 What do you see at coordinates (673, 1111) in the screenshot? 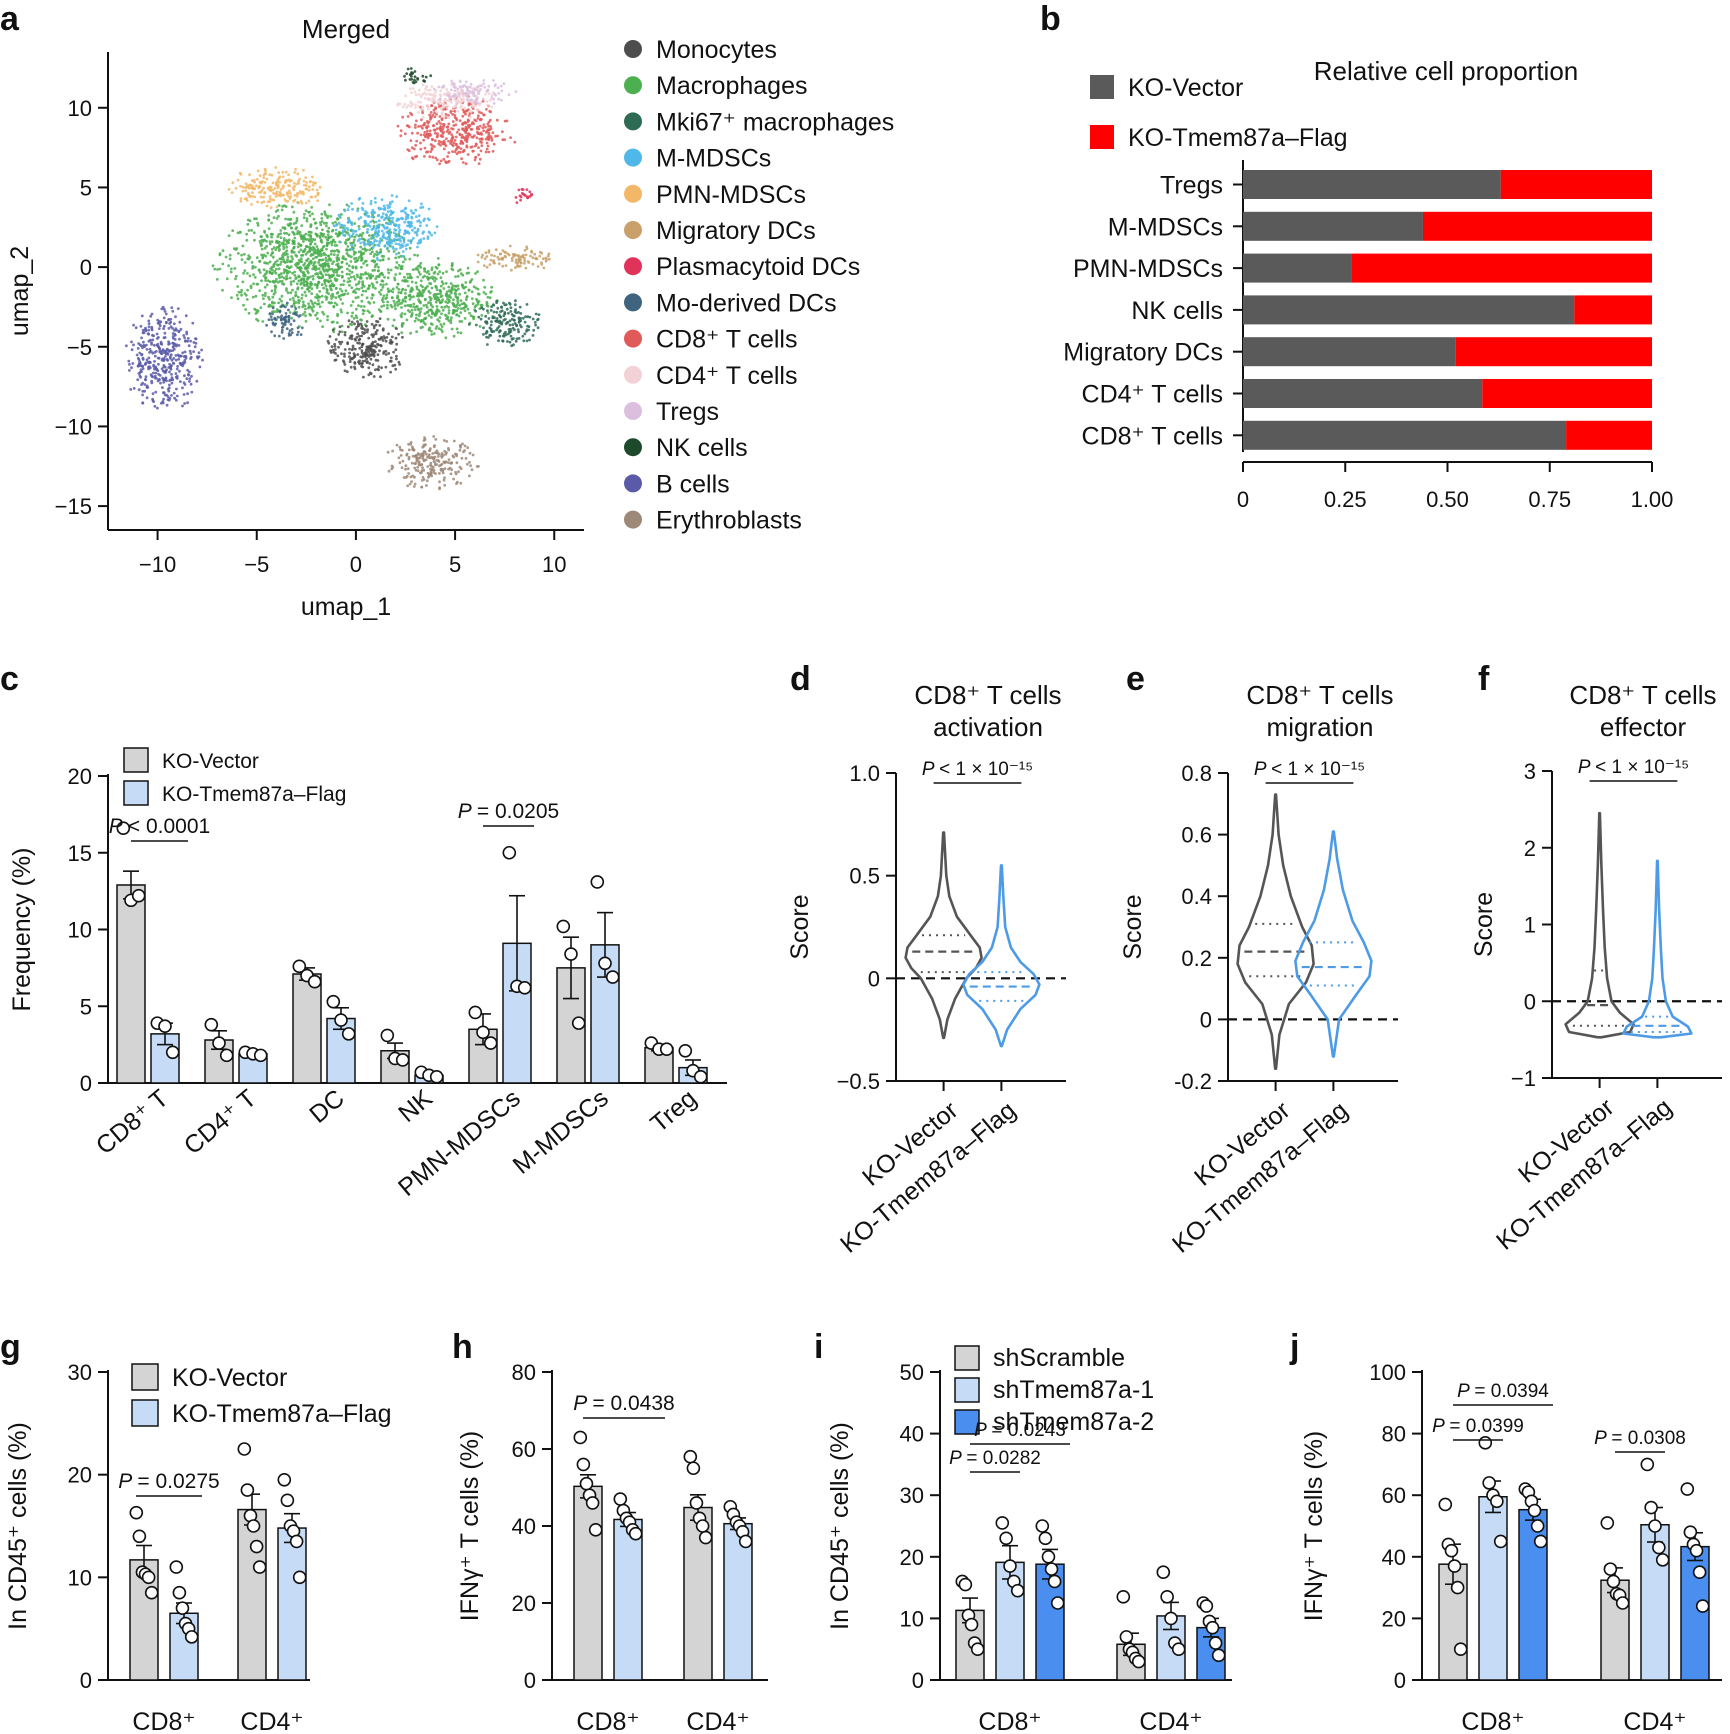
I see `x-tick-label: Treg` at bounding box center [673, 1111].